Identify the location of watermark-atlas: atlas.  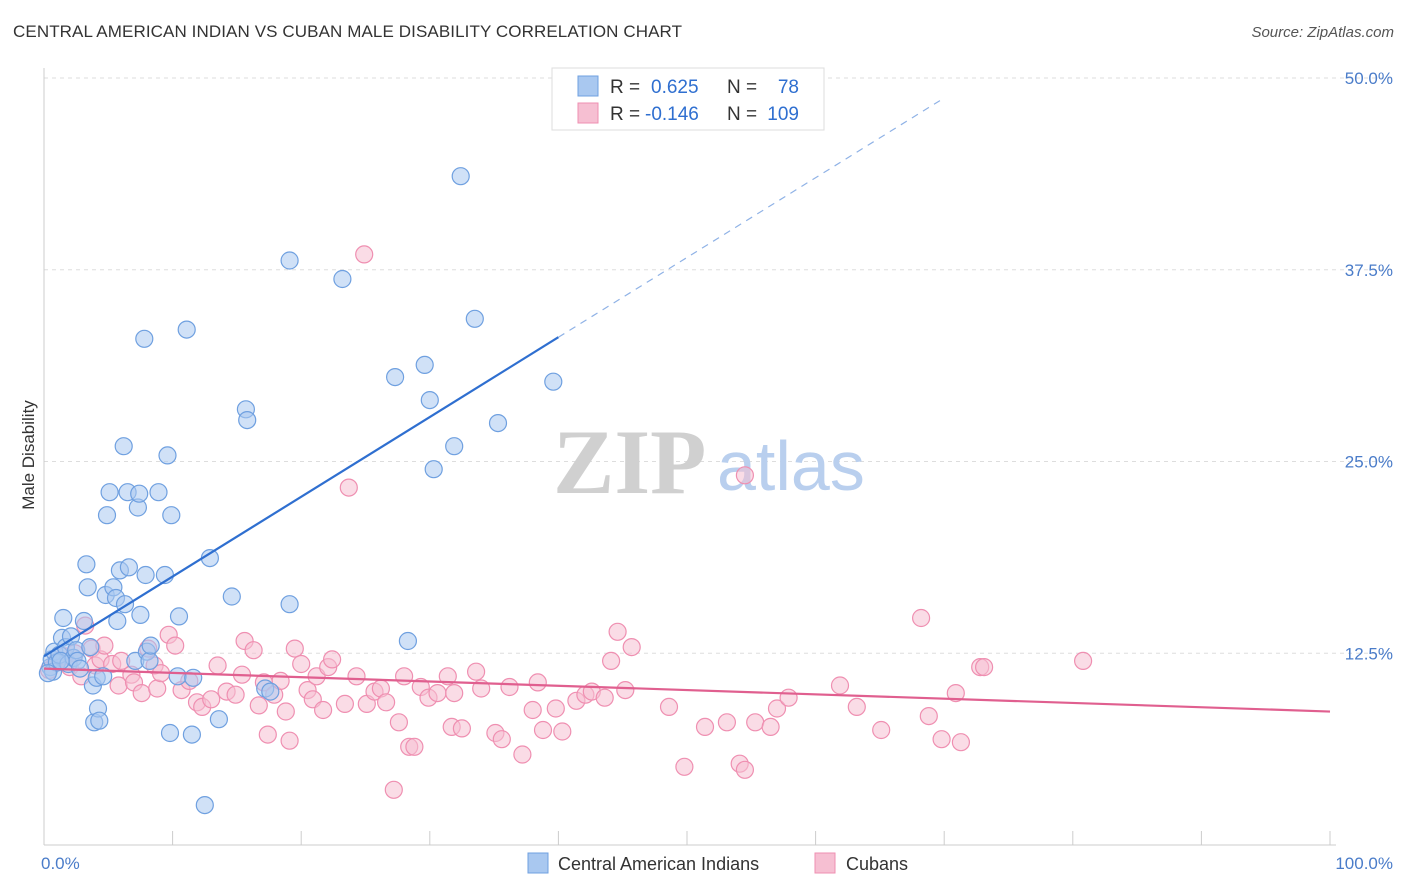
(791, 466).